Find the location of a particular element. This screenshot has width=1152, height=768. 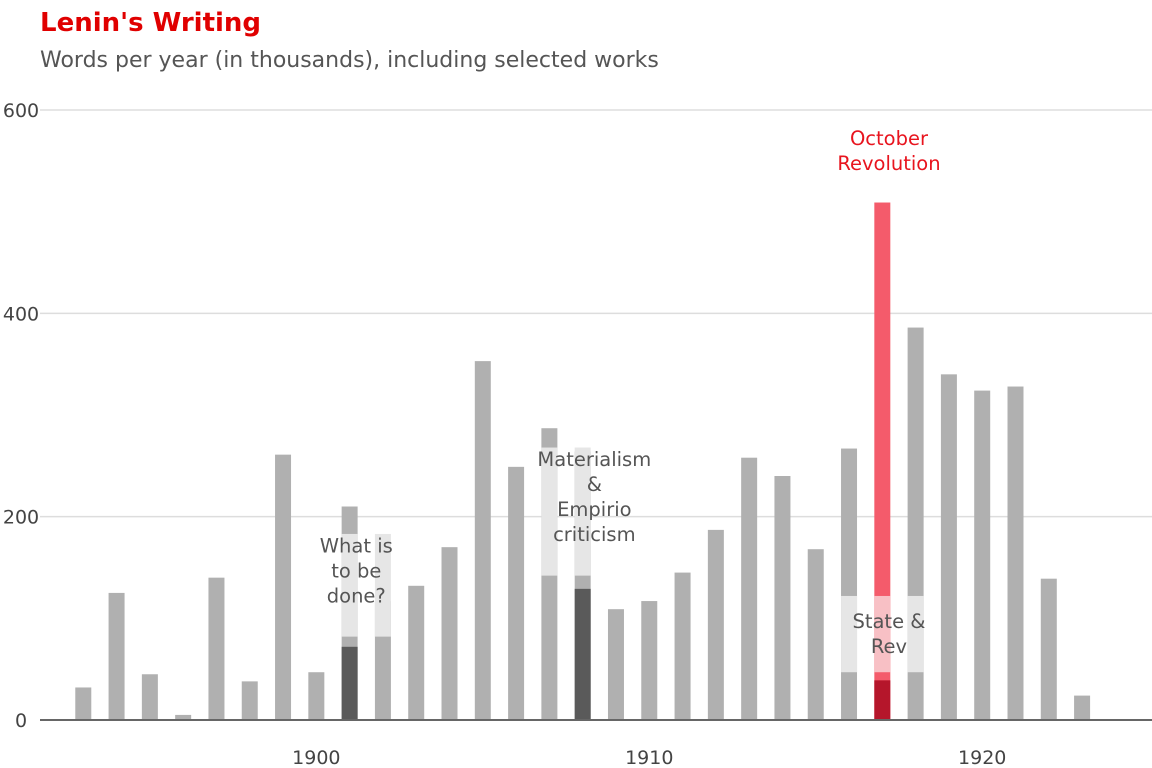

work-bar-1917 is located at coordinates (882, 700).